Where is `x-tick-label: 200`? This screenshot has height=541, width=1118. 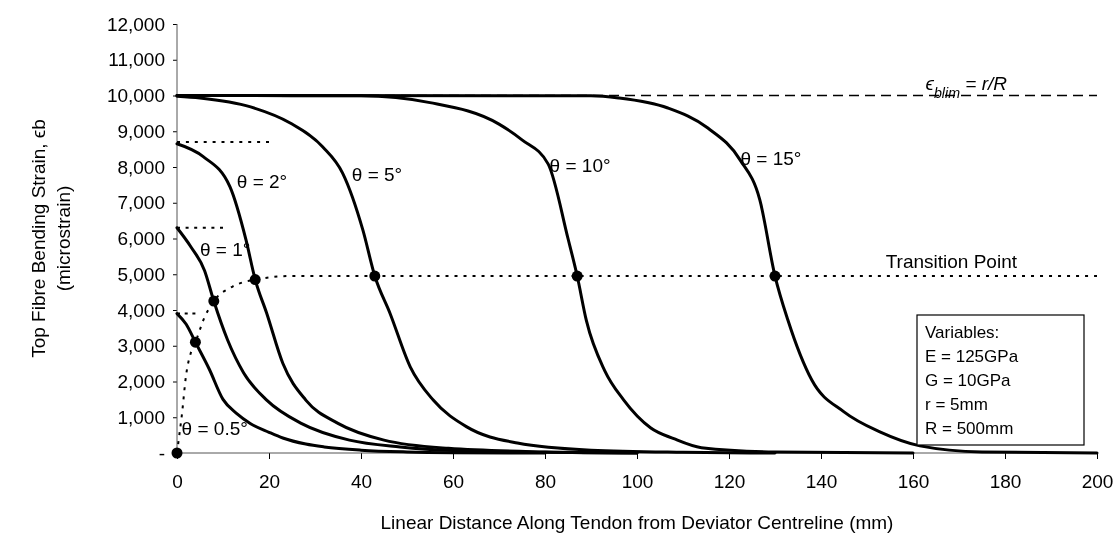
x-tick-label: 200 is located at coordinates (1097, 482).